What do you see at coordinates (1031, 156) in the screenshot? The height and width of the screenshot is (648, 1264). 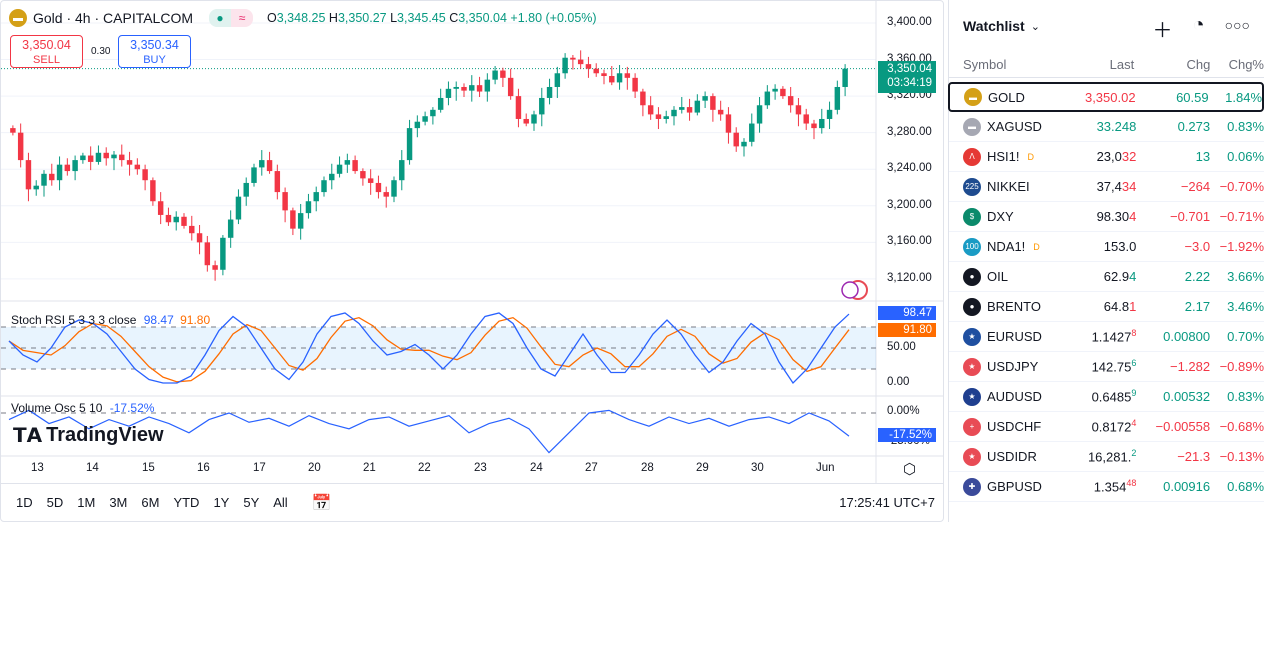 I see `delayed-badge: D` at bounding box center [1031, 156].